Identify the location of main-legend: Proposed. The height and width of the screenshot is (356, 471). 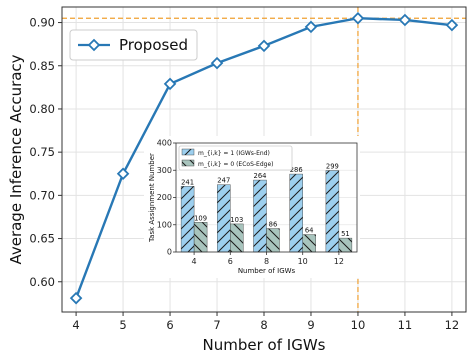
(133, 45).